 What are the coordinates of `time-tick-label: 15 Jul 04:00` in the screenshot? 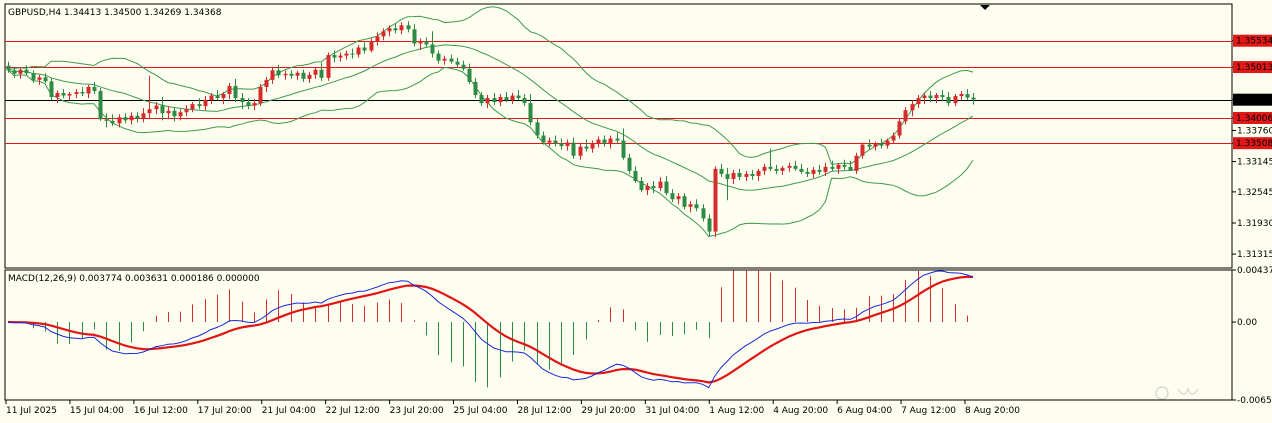 It's located at (97, 411).